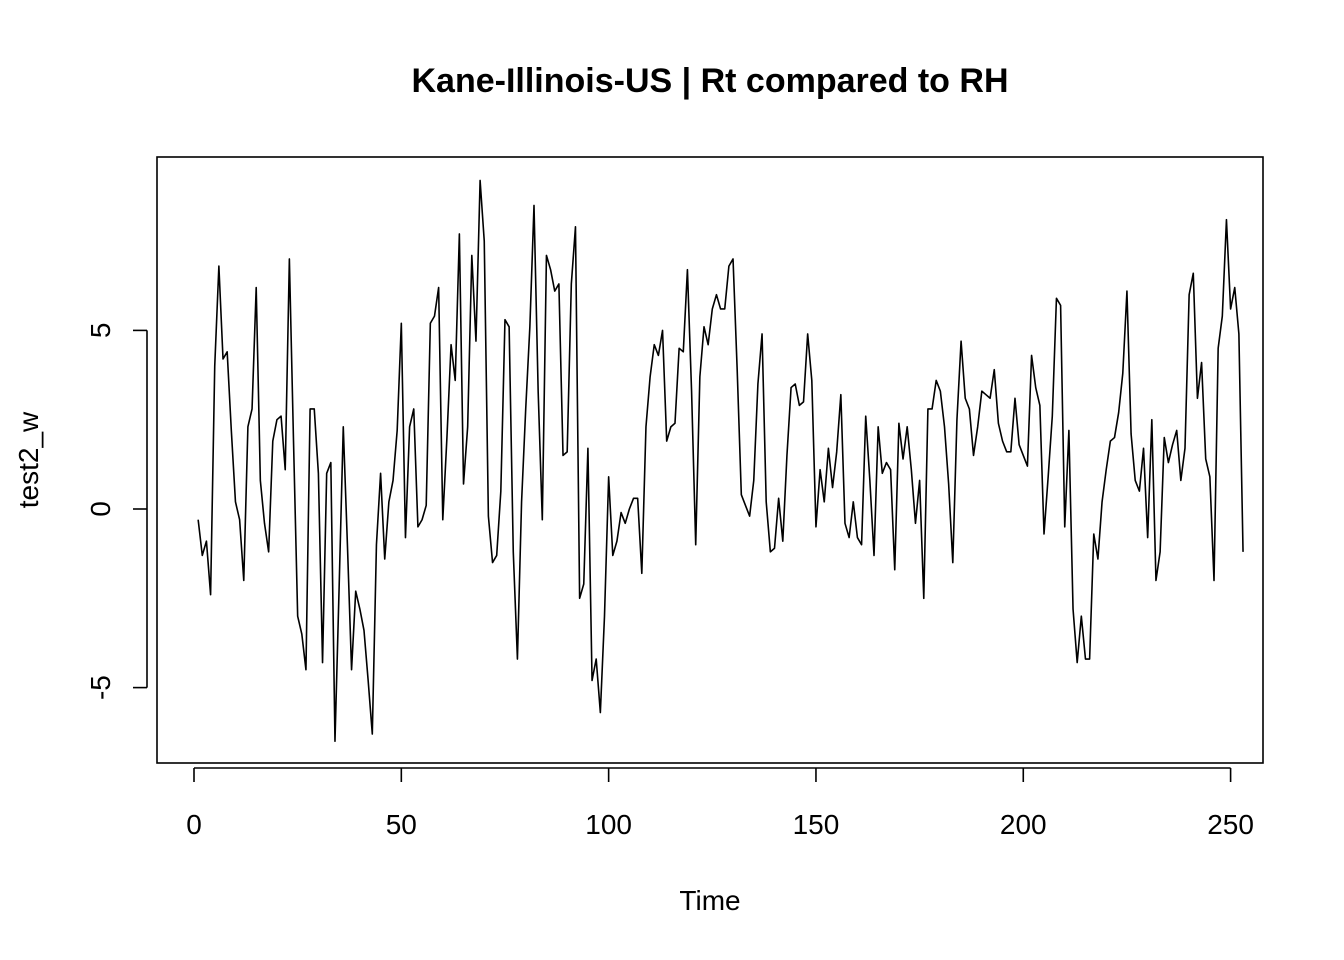 The height and width of the screenshot is (960, 1344). I want to click on x-tick-label: 0, so click(194, 824).